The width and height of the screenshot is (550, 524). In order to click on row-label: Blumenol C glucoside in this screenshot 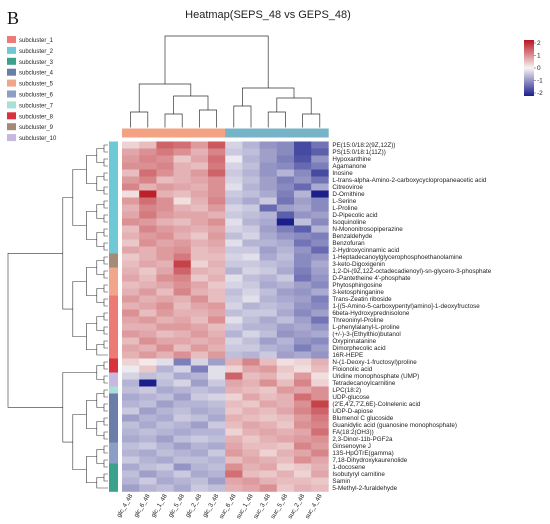, I will do `click(362, 418)`.